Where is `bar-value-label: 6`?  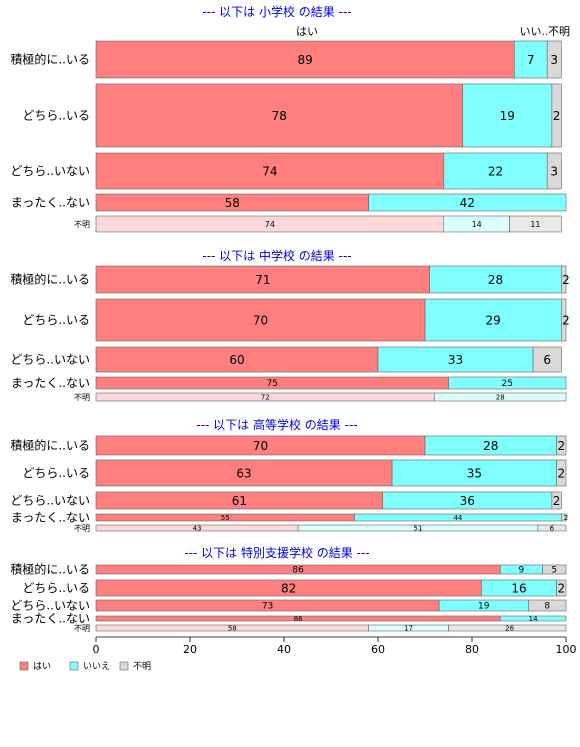 bar-value-label: 6 is located at coordinates (547, 360).